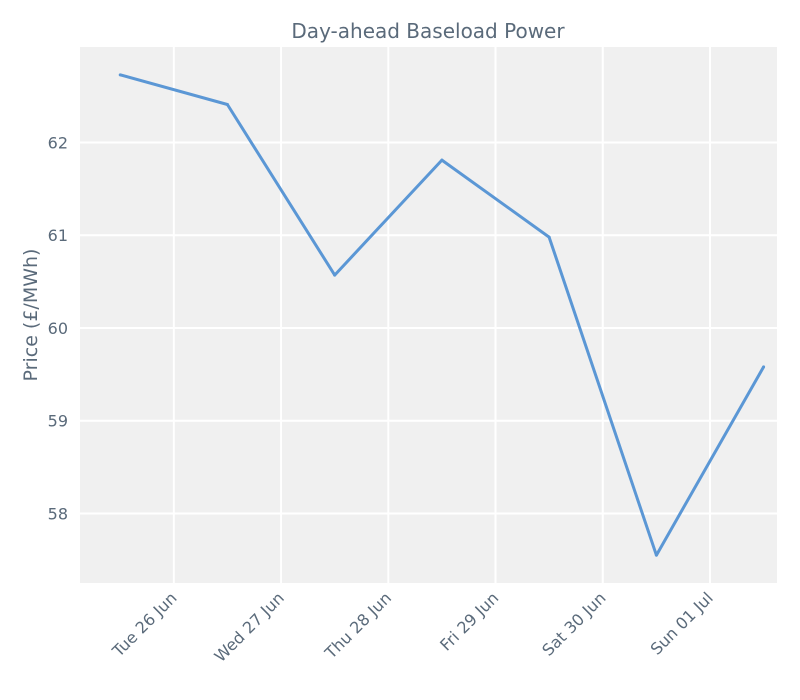 Image resolution: width=800 pixels, height=700 pixels. Describe the element at coordinates (58, 421) in the screenshot. I see `y-tick-label: 59` at that location.